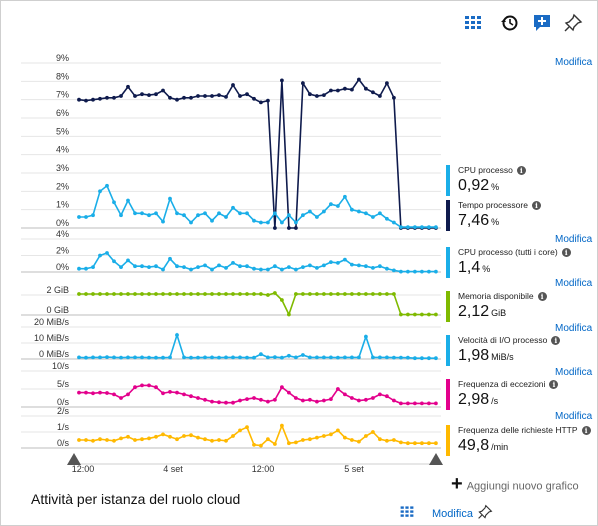 The height and width of the screenshot is (526, 598). What do you see at coordinates (478, 399) in the screenshot?
I see `tile-value: 2,98/s` at bounding box center [478, 399].